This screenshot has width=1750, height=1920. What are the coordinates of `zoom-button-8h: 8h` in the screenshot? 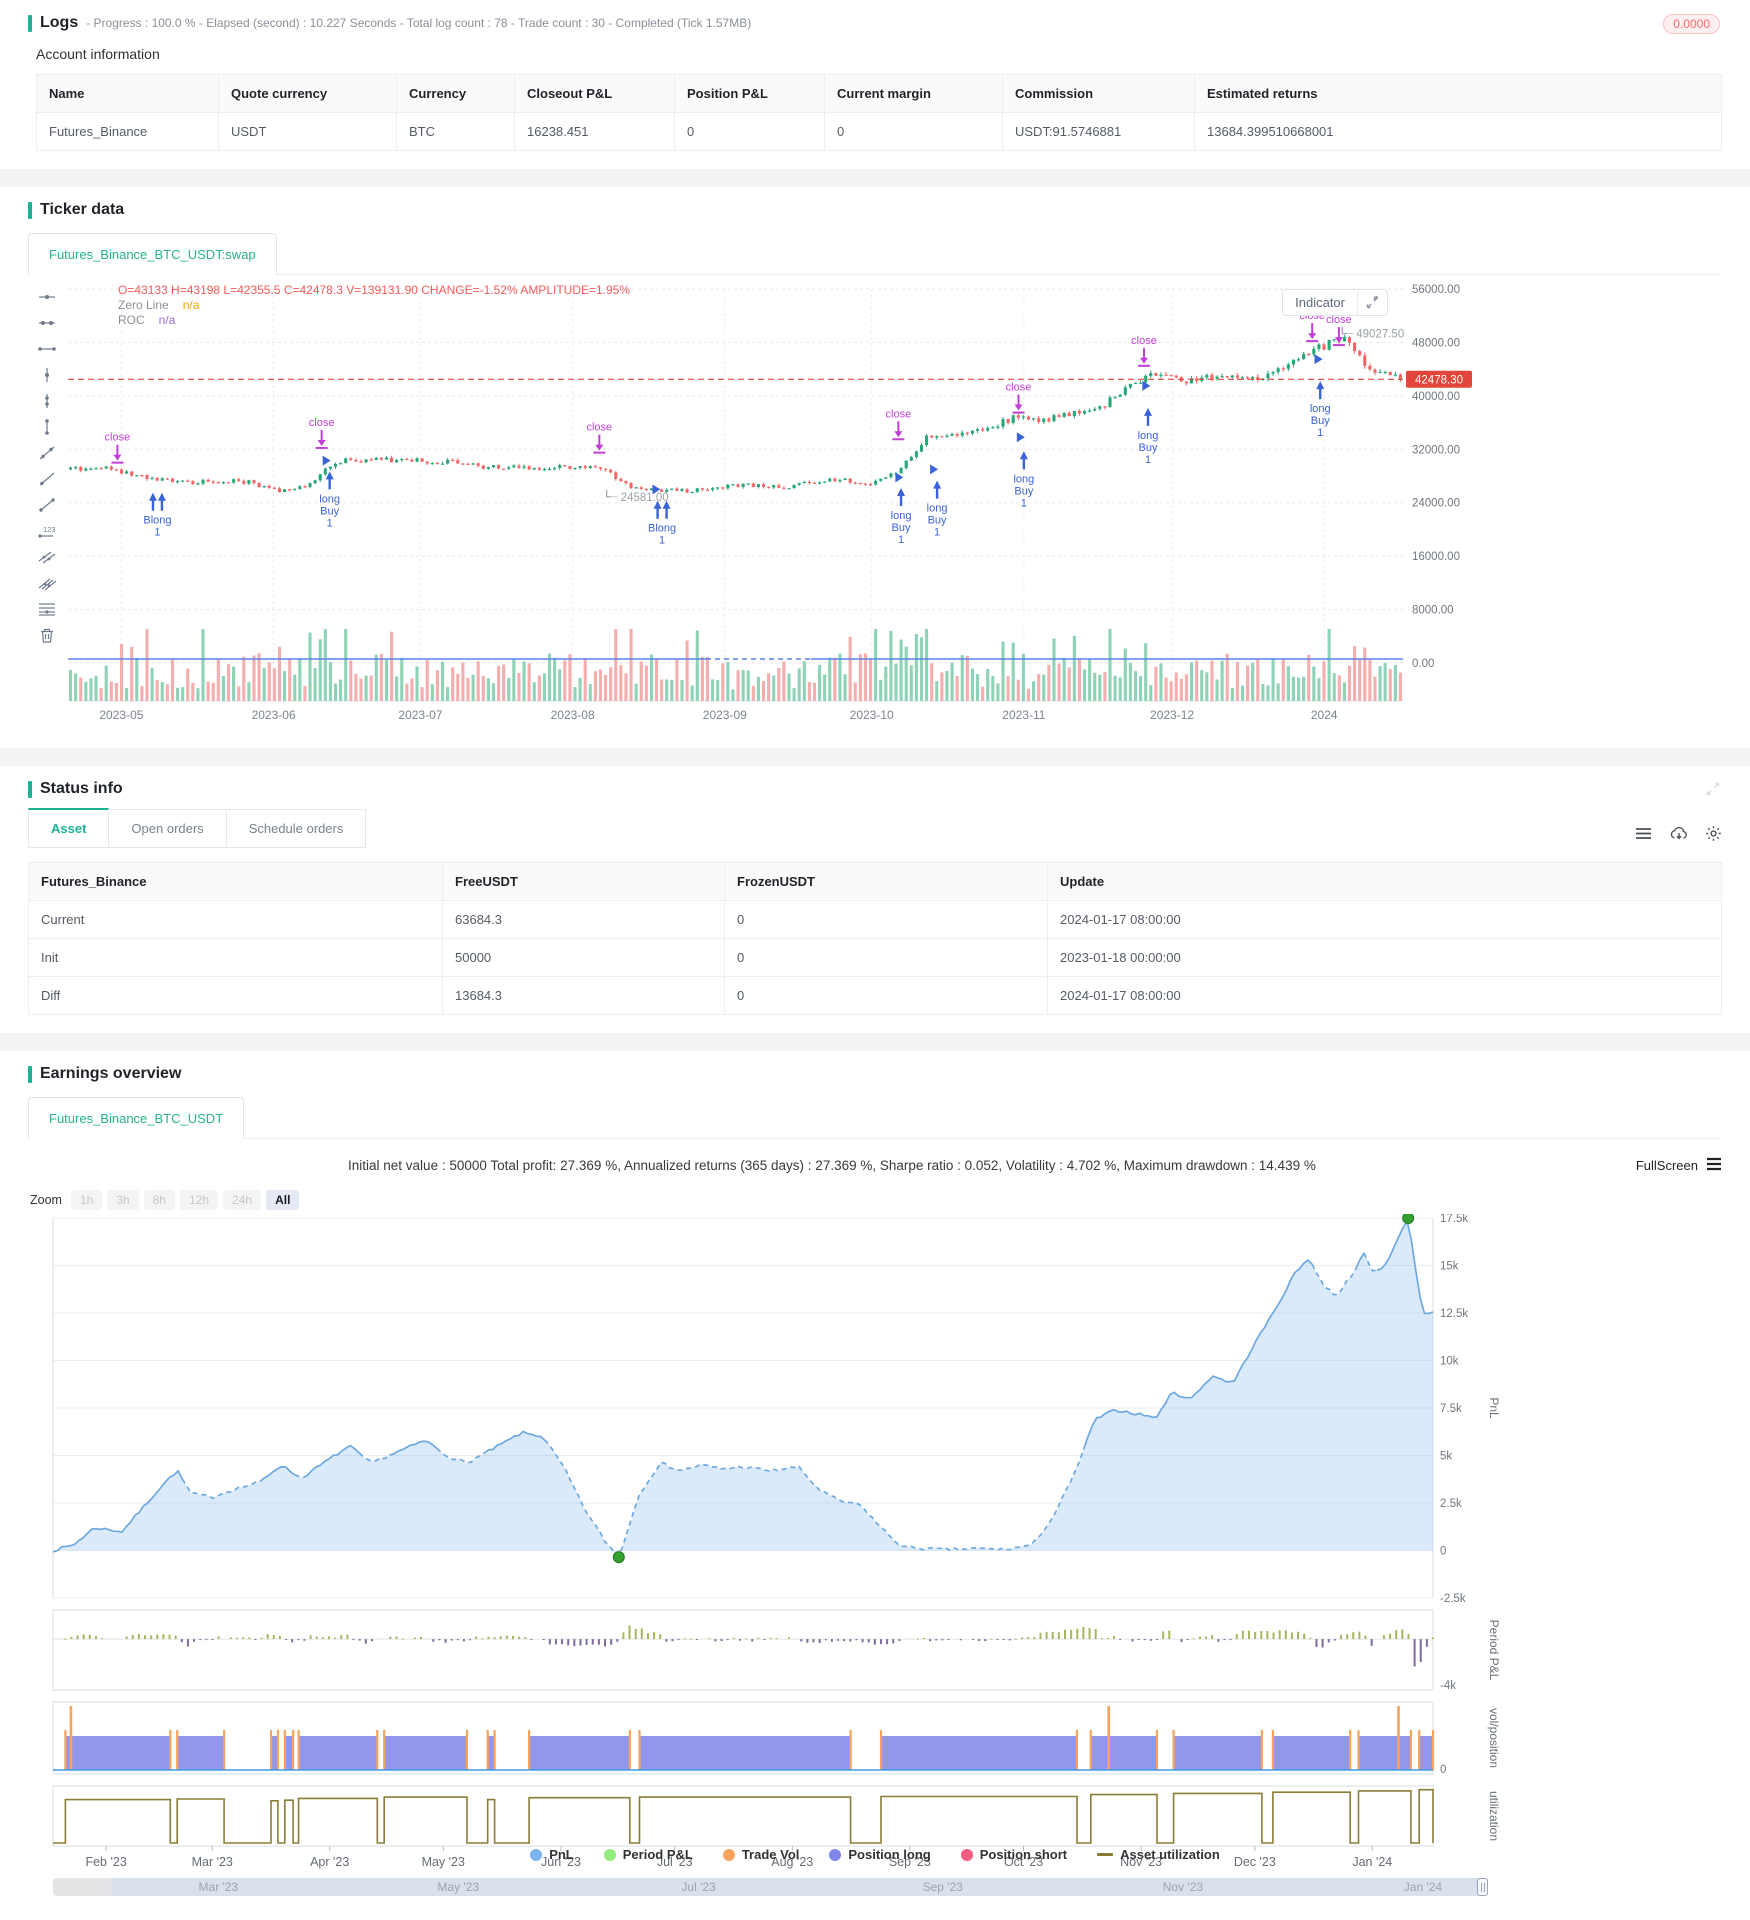 It's located at (159, 1200).